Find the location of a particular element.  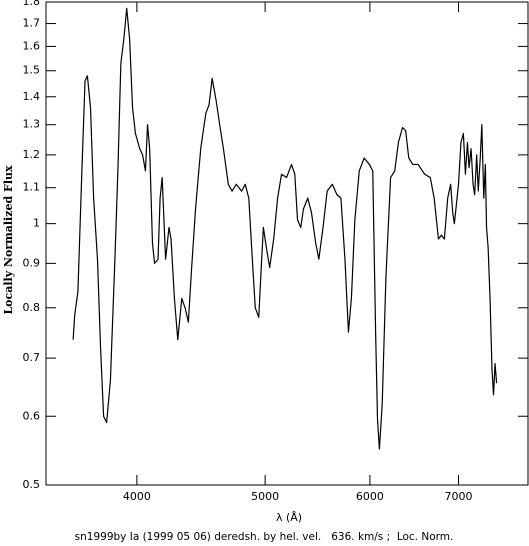

y-tick-label: 0.8 is located at coordinates (32, 307).